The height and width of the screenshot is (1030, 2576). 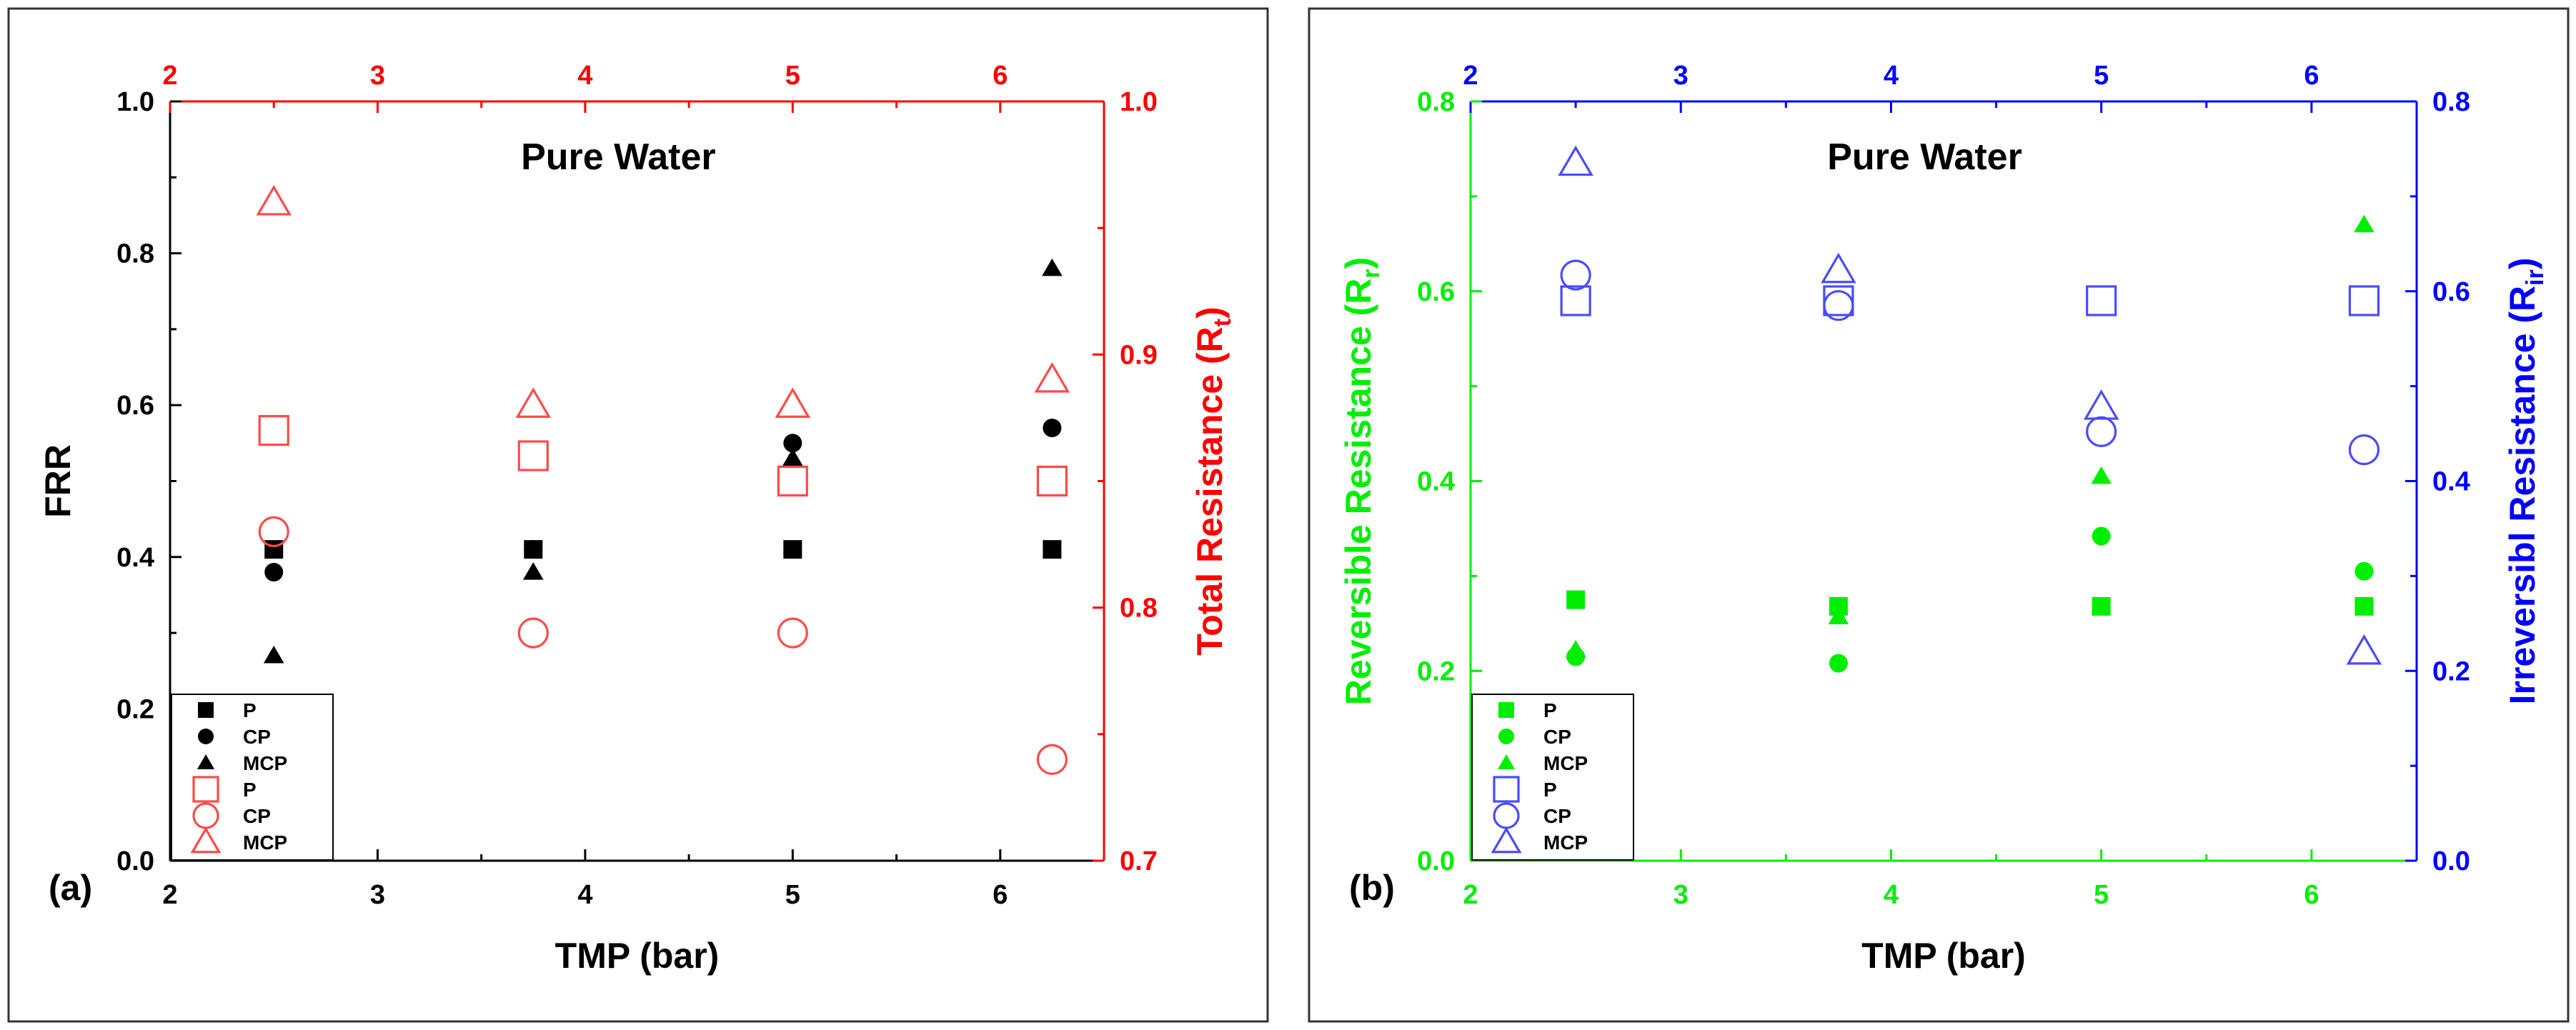 I want to click on y-right-axis-title-main: Total Resistance (R, so click(x=1210, y=490).